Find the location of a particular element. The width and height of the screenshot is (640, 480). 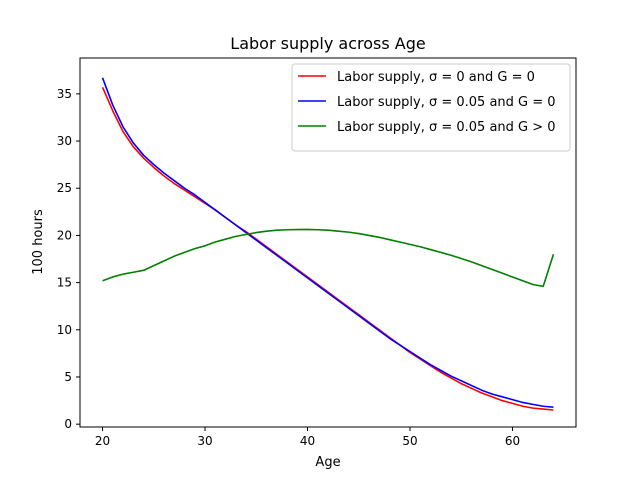

x-axis: 20 30 40 50 60 is located at coordinates (307, 437).